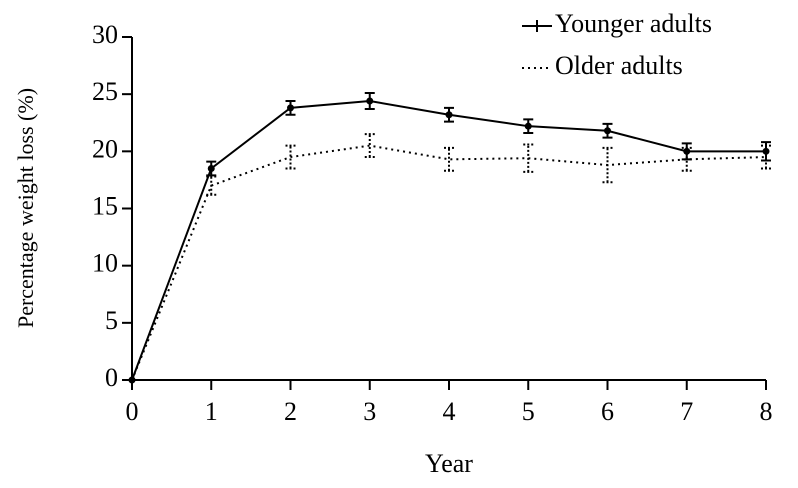 The image size is (798, 488). I want to click on x-tick-label: 8, so click(766, 411).